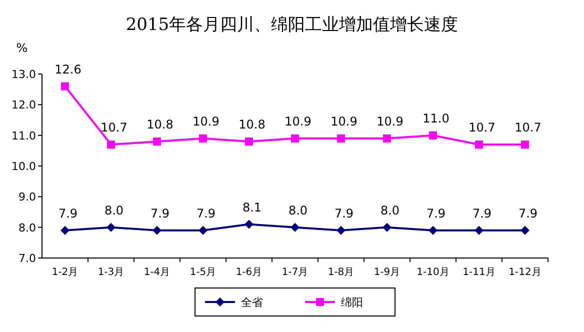  I want to click on y-tick-label: 9.0, so click(27, 197).